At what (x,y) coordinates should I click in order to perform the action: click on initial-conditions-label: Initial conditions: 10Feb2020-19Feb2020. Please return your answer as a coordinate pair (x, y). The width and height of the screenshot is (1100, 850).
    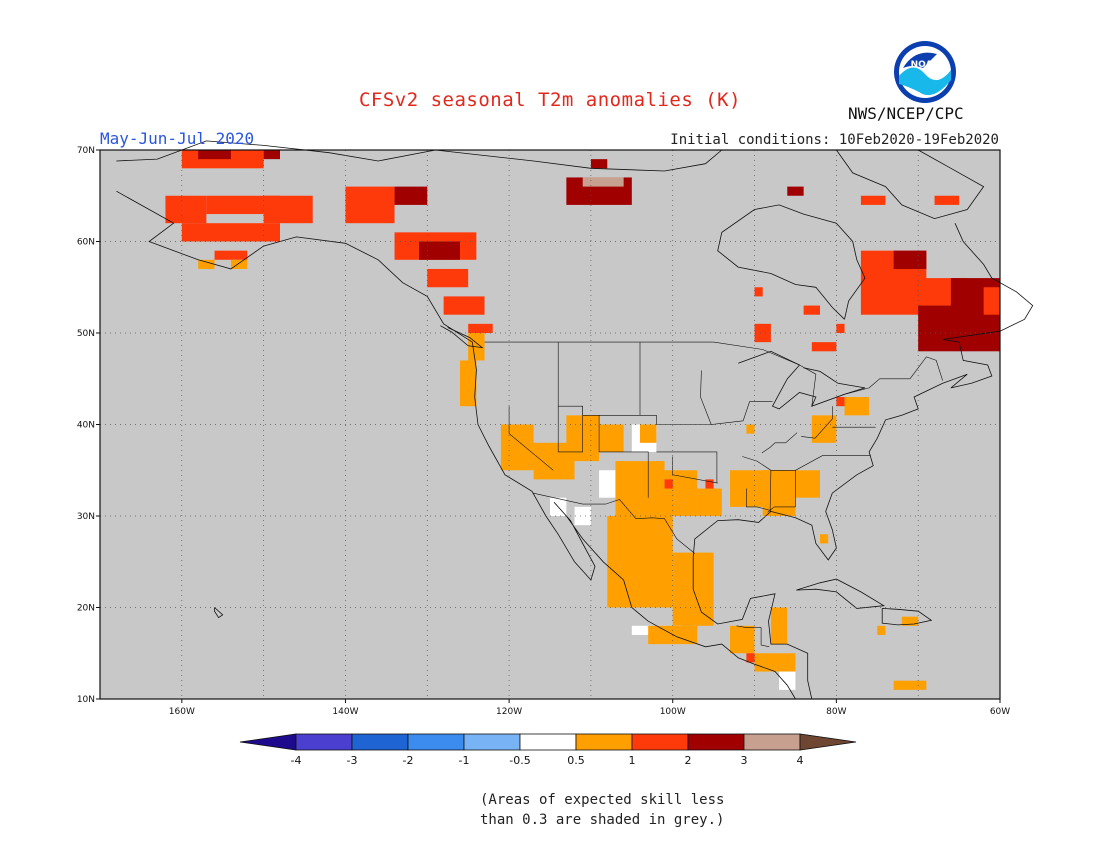
    Looking at the image, I should click on (834, 140).